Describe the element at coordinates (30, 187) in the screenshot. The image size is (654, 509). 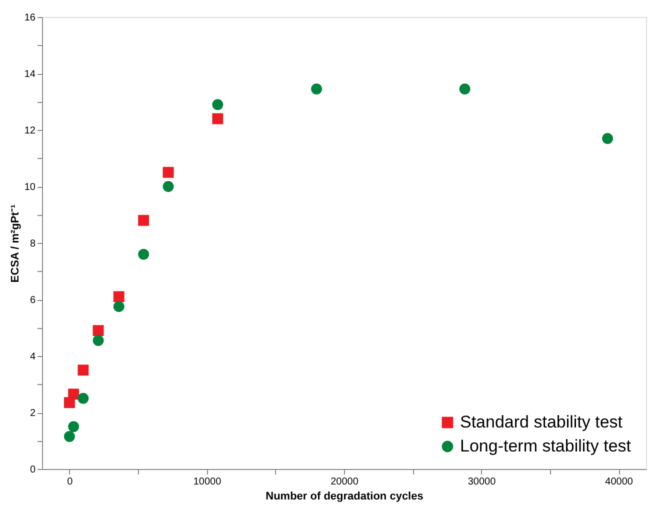
I see `y-tick-label: 10` at that location.